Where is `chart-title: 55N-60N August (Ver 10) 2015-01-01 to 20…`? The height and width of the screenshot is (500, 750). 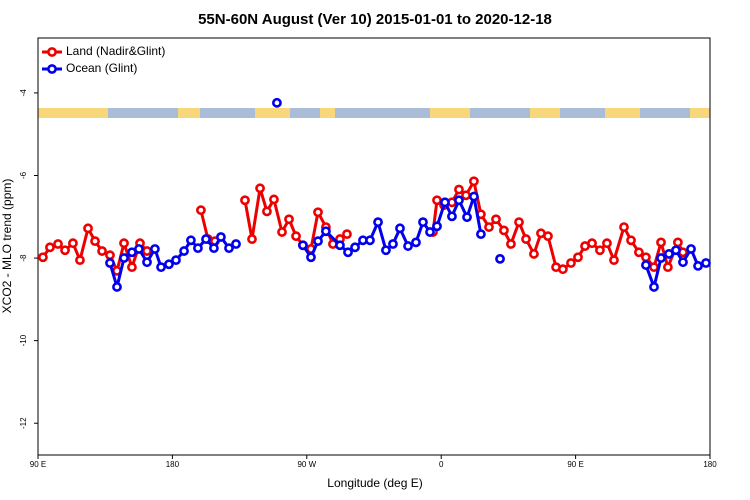 chart-title: 55N-60N August (Ver 10) 2015-01-01 to 20… is located at coordinates (375, 19).